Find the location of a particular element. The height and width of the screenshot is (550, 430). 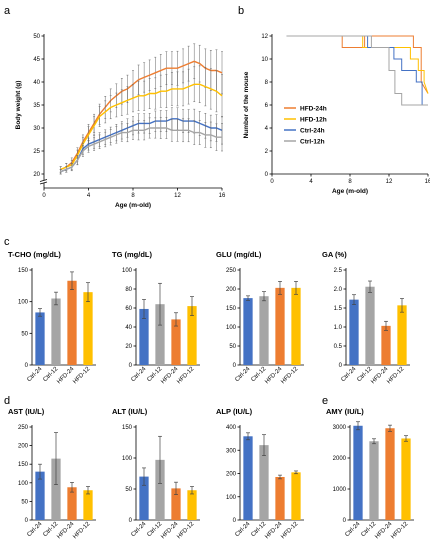

legend-label: Ctrl-24h is located at coordinates (312, 131).